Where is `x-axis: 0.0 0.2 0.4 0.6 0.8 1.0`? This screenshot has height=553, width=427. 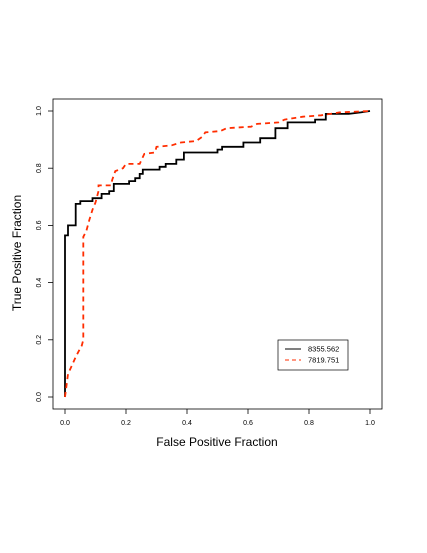 x-axis: 0.0 0.2 0.4 0.6 0.8 1.0 is located at coordinates (217, 418).